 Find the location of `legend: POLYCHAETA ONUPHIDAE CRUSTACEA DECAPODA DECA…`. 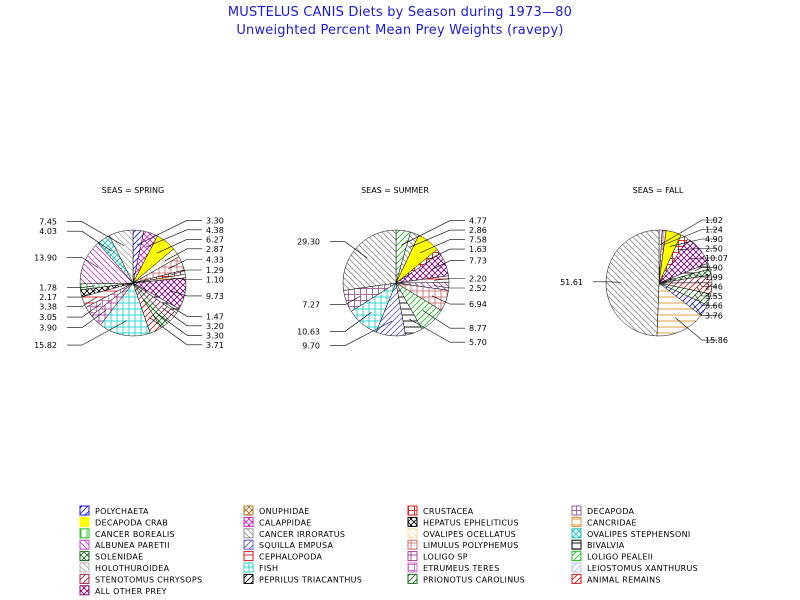

legend: POLYCHAETA ONUPHIDAE CRUSTACEA DECAPODA DECA… is located at coordinates (388, 550).